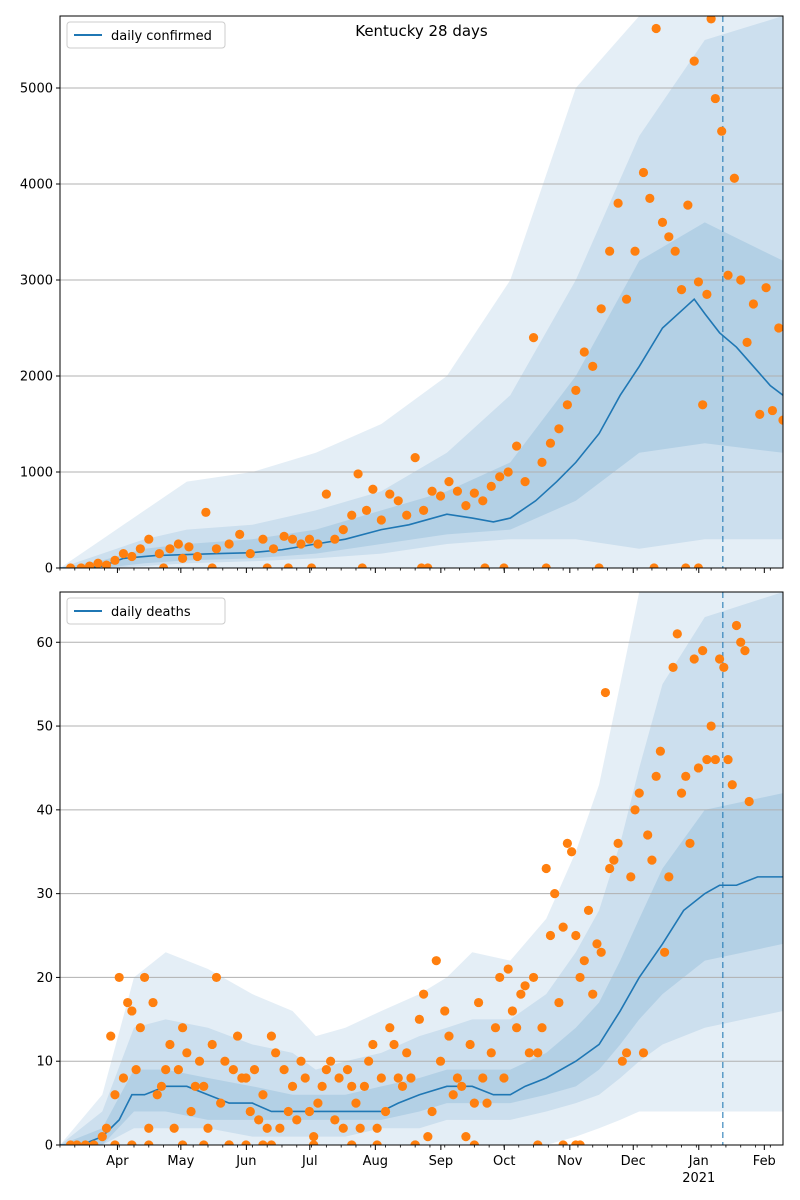 This screenshot has width=800, height=1200. What do you see at coordinates (40, 329) in the screenshot?
I see `confirmed-y-axis: 0 1000 2000 3000 4000 5000` at bounding box center [40, 329].